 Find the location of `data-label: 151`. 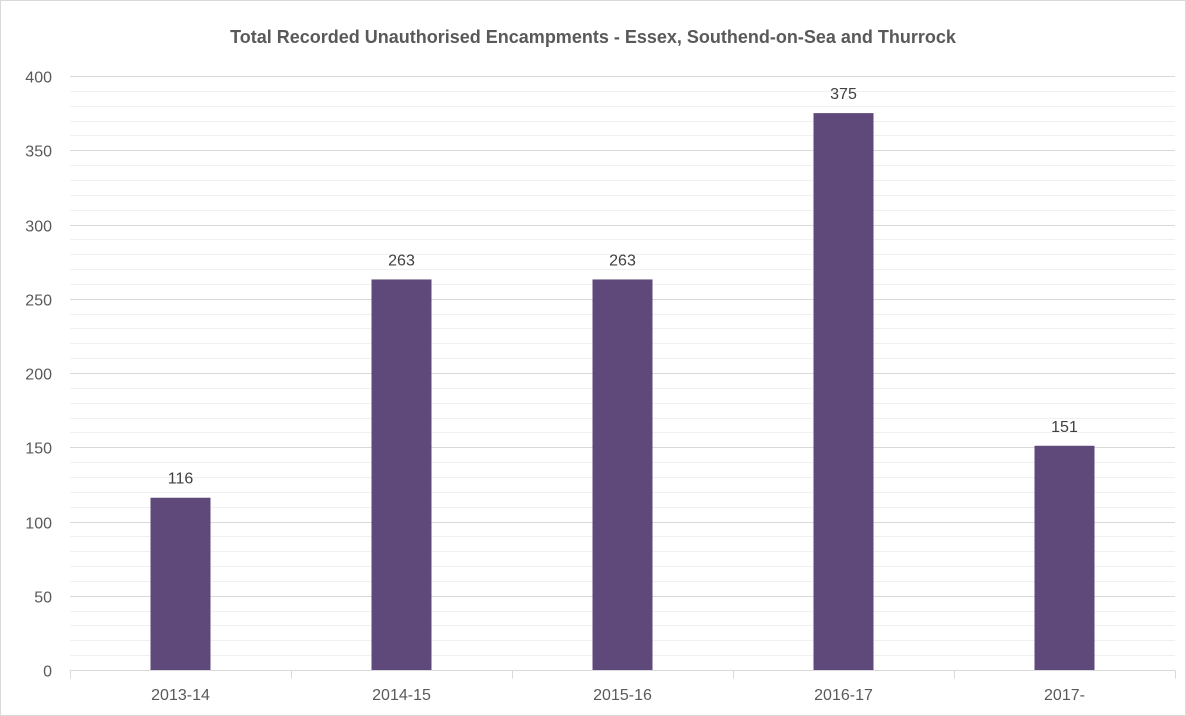

data-label: 151 is located at coordinates (1064, 427).